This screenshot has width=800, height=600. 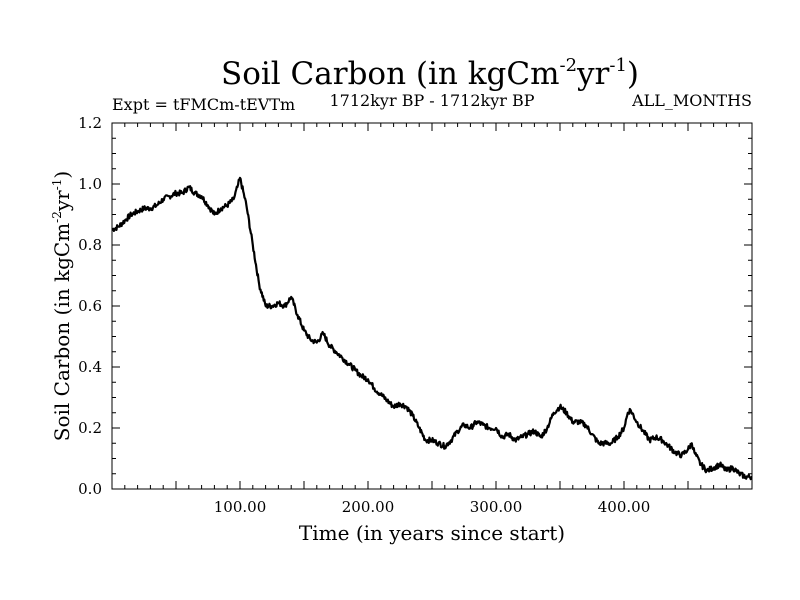 I want to click on y-axis-label: Soil Carbon (in kgCm-2yr-1), so click(x=62, y=306).